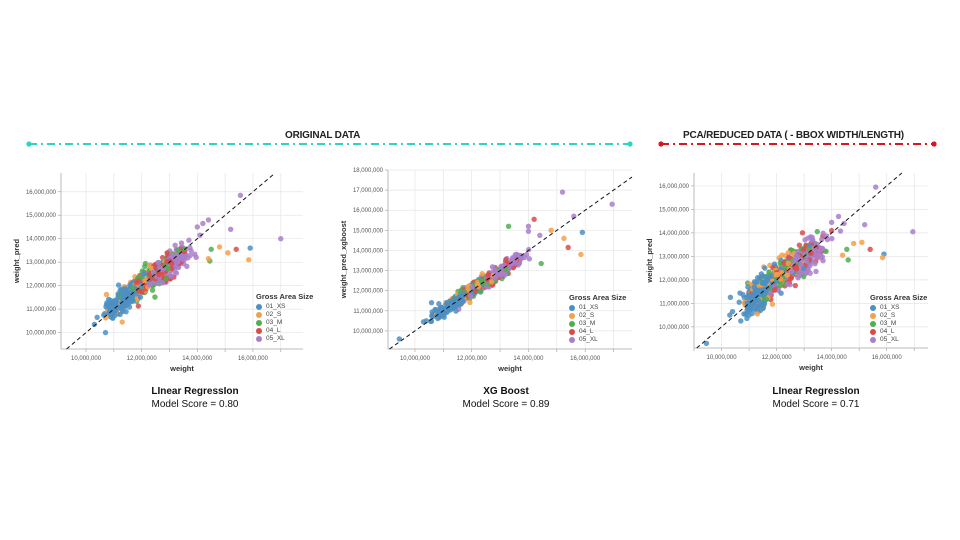 The image size is (960, 540). I want to click on section-title-pca-reduced-data: PCA/REDUCED DATA ( - BBOX WIDTH/LENGTH), so click(793, 135).